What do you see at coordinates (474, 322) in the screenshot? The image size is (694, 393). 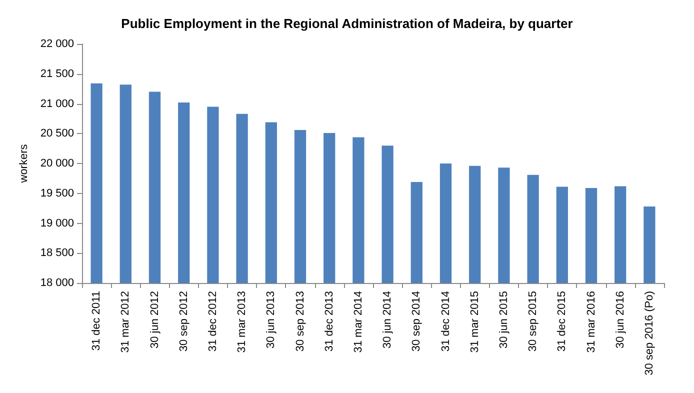 I see `x-tick-label: 31 mar 2015` at bounding box center [474, 322].